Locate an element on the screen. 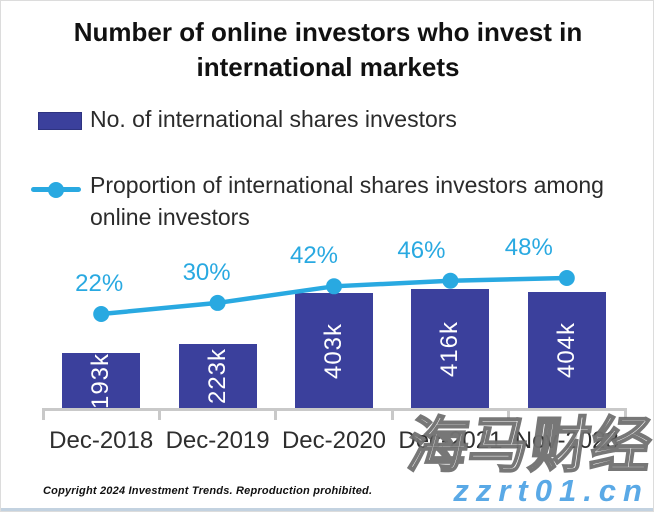  percent-label: 46% is located at coordinates (421, 250).